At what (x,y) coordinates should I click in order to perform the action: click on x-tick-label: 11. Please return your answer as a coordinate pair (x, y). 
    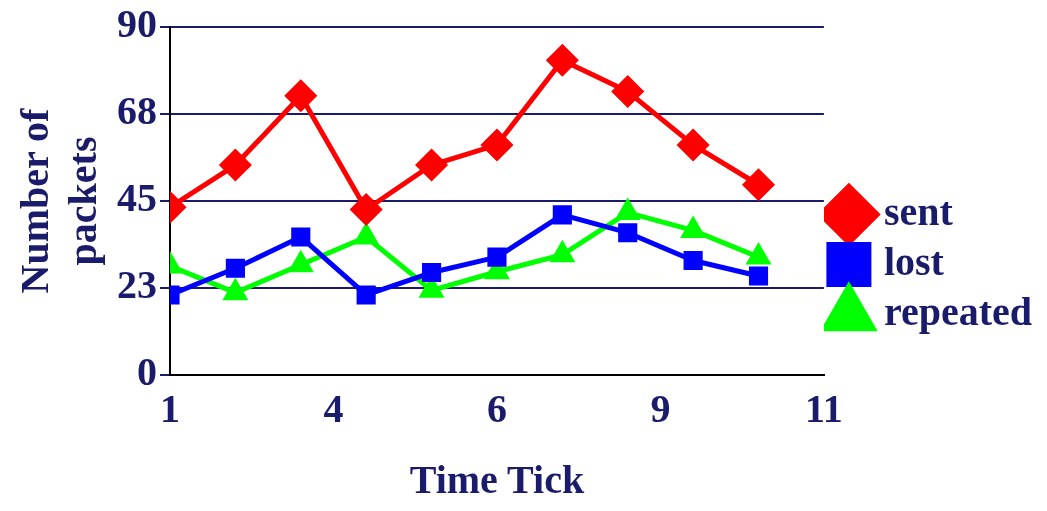
    Looking at the image, I should click on (824, 409).